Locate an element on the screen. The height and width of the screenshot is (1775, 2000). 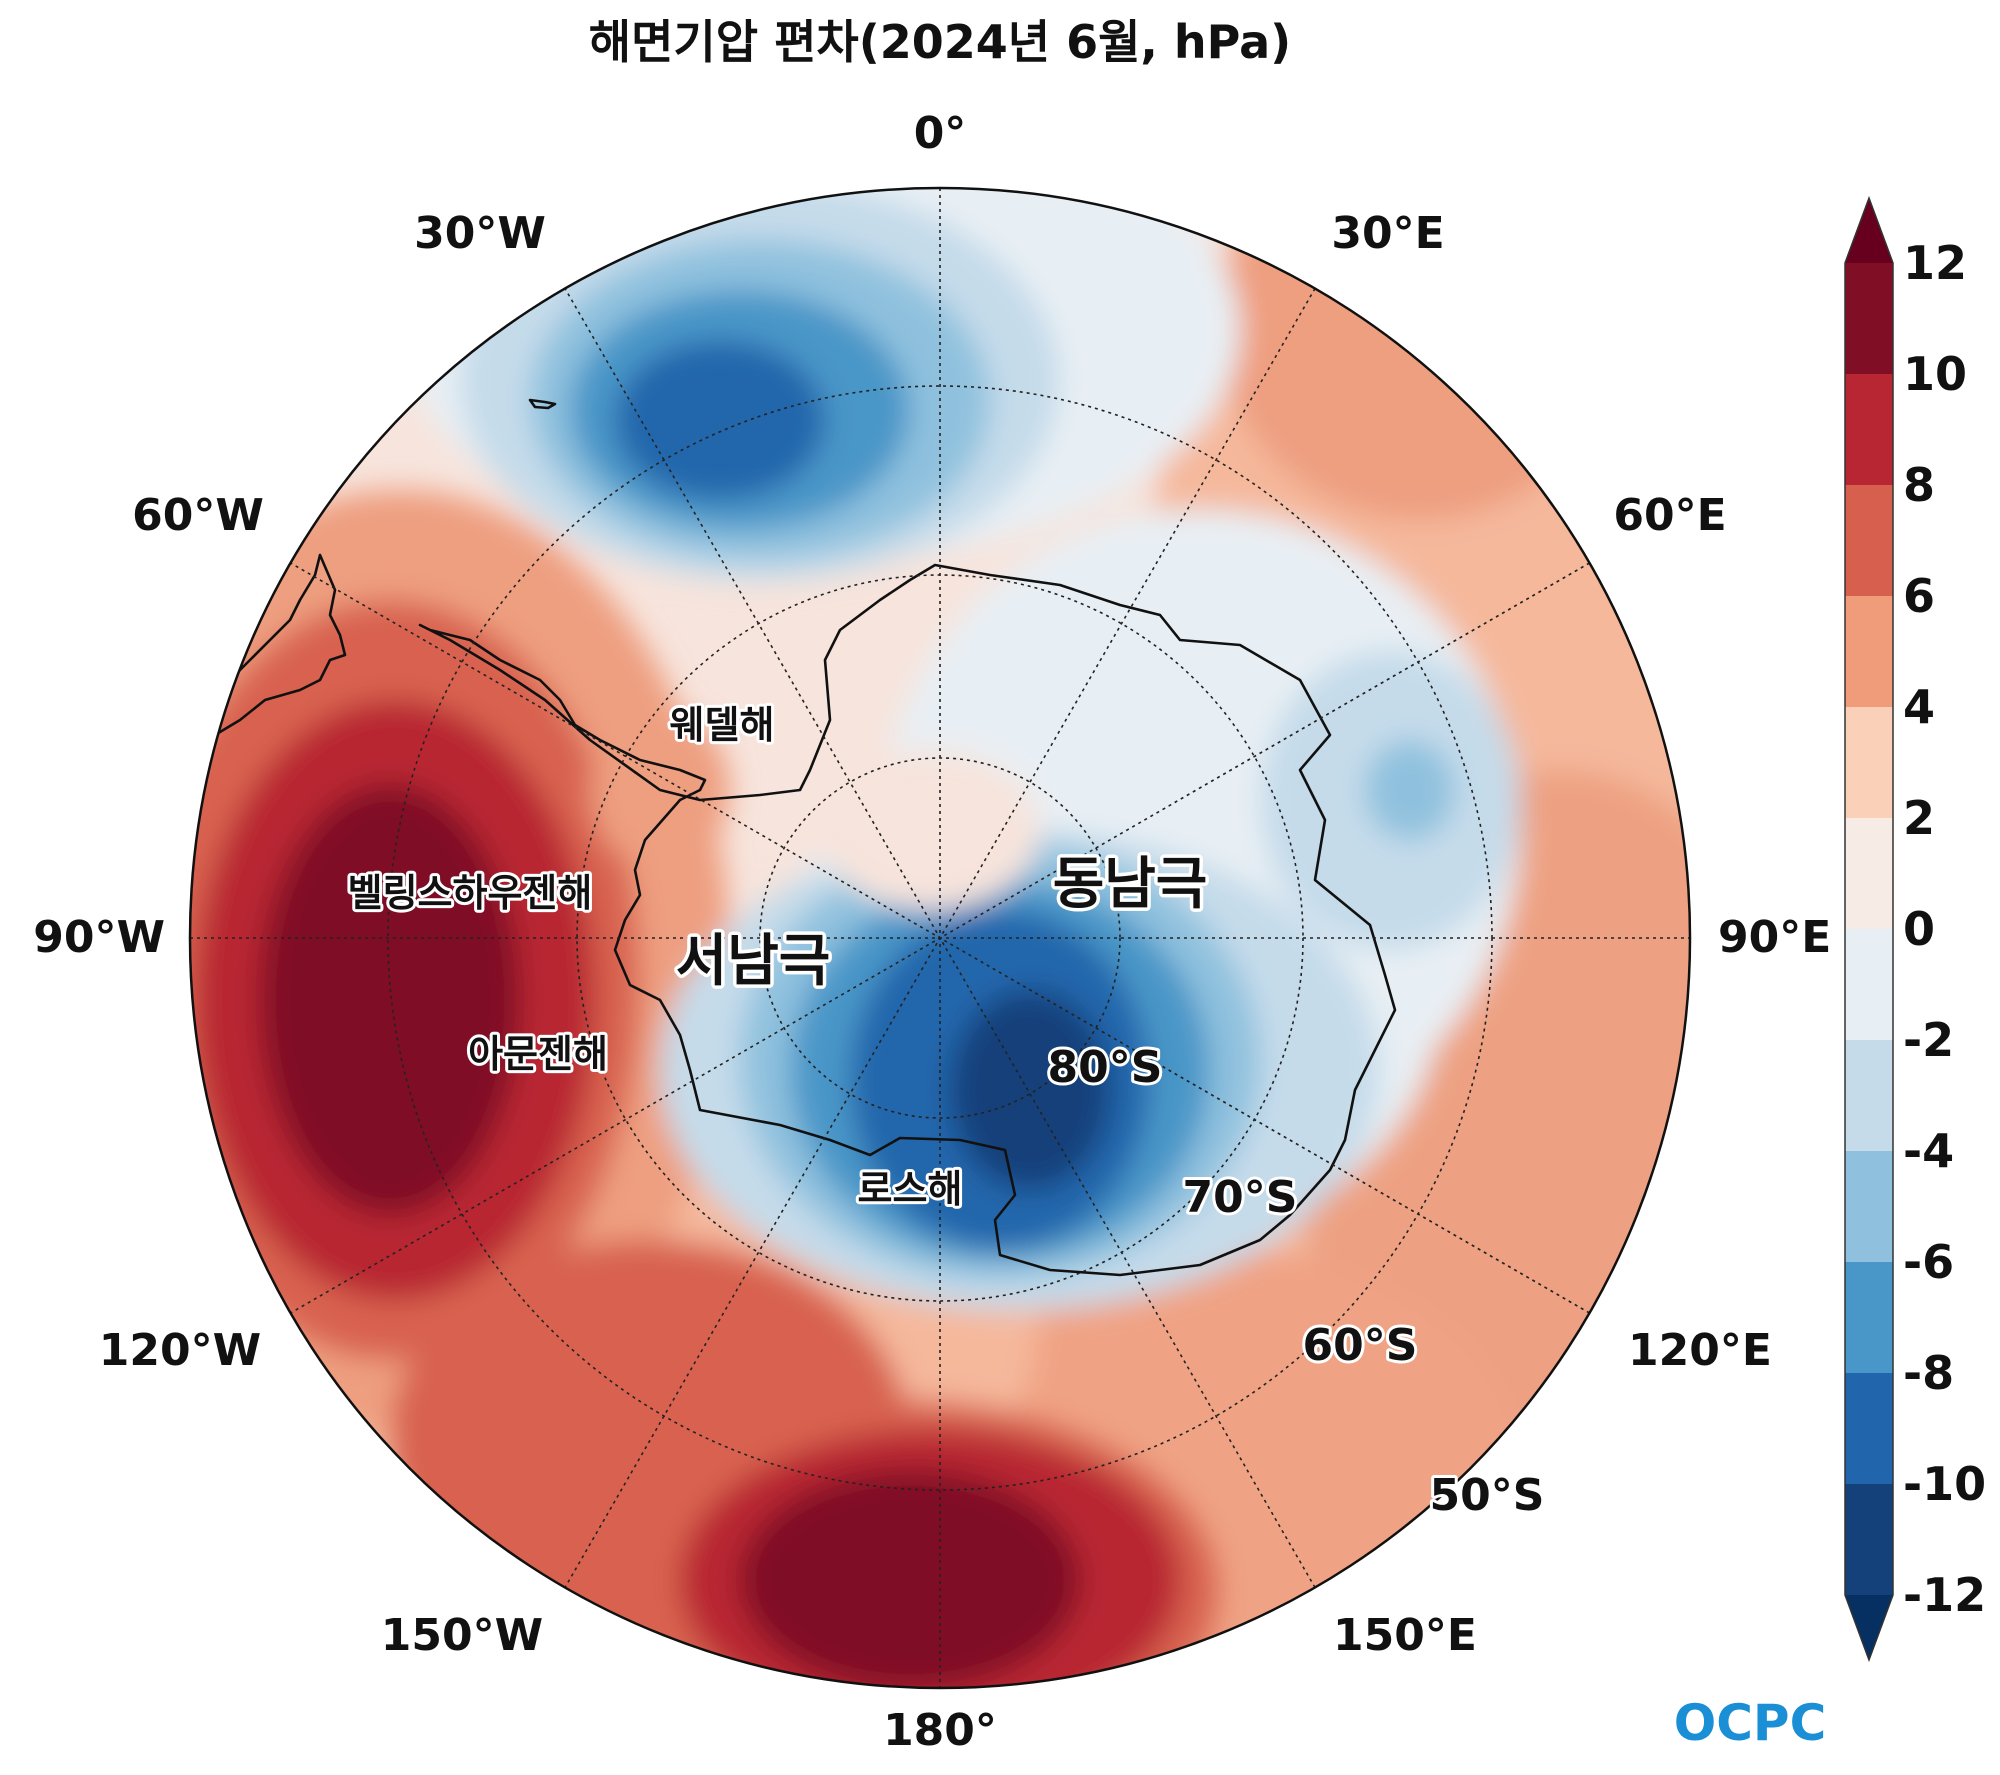
latitude-labels: 80°S 70°S 60°S 50°S is located at coordinates (1296, 1281).